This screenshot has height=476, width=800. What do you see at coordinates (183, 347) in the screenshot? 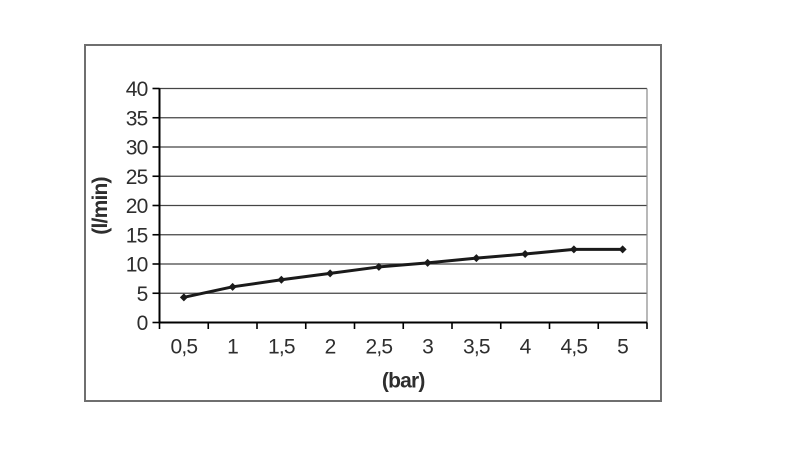
I see `x-tick-label: 0,5` at bounding box center [183, 347].